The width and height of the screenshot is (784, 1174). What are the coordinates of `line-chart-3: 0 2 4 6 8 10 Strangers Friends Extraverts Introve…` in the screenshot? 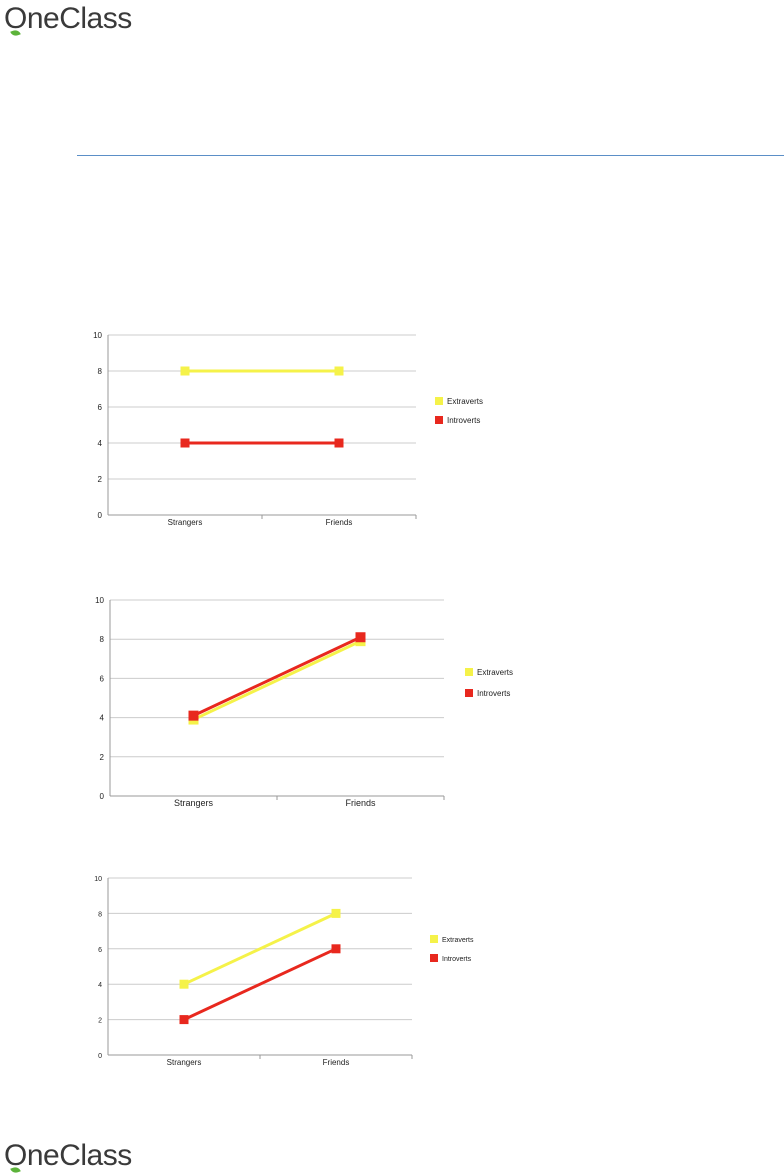 It's located at (284, 971).